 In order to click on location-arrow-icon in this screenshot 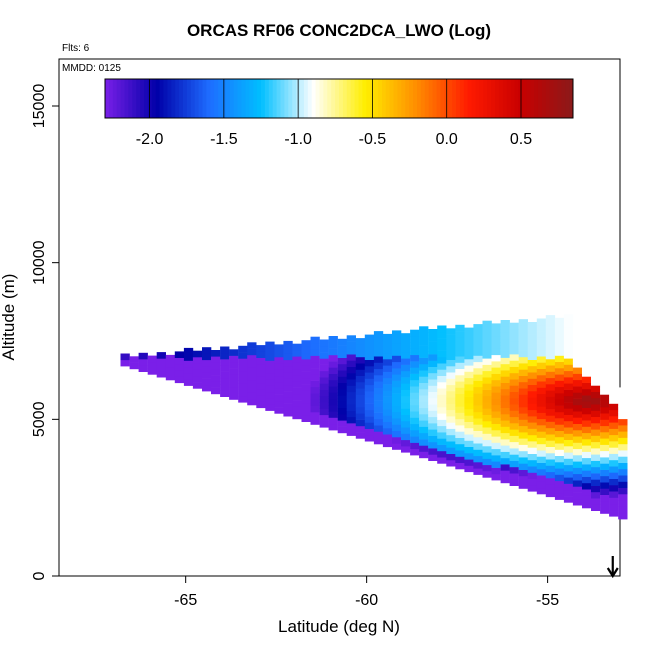, I will do `click(612, 567)`.